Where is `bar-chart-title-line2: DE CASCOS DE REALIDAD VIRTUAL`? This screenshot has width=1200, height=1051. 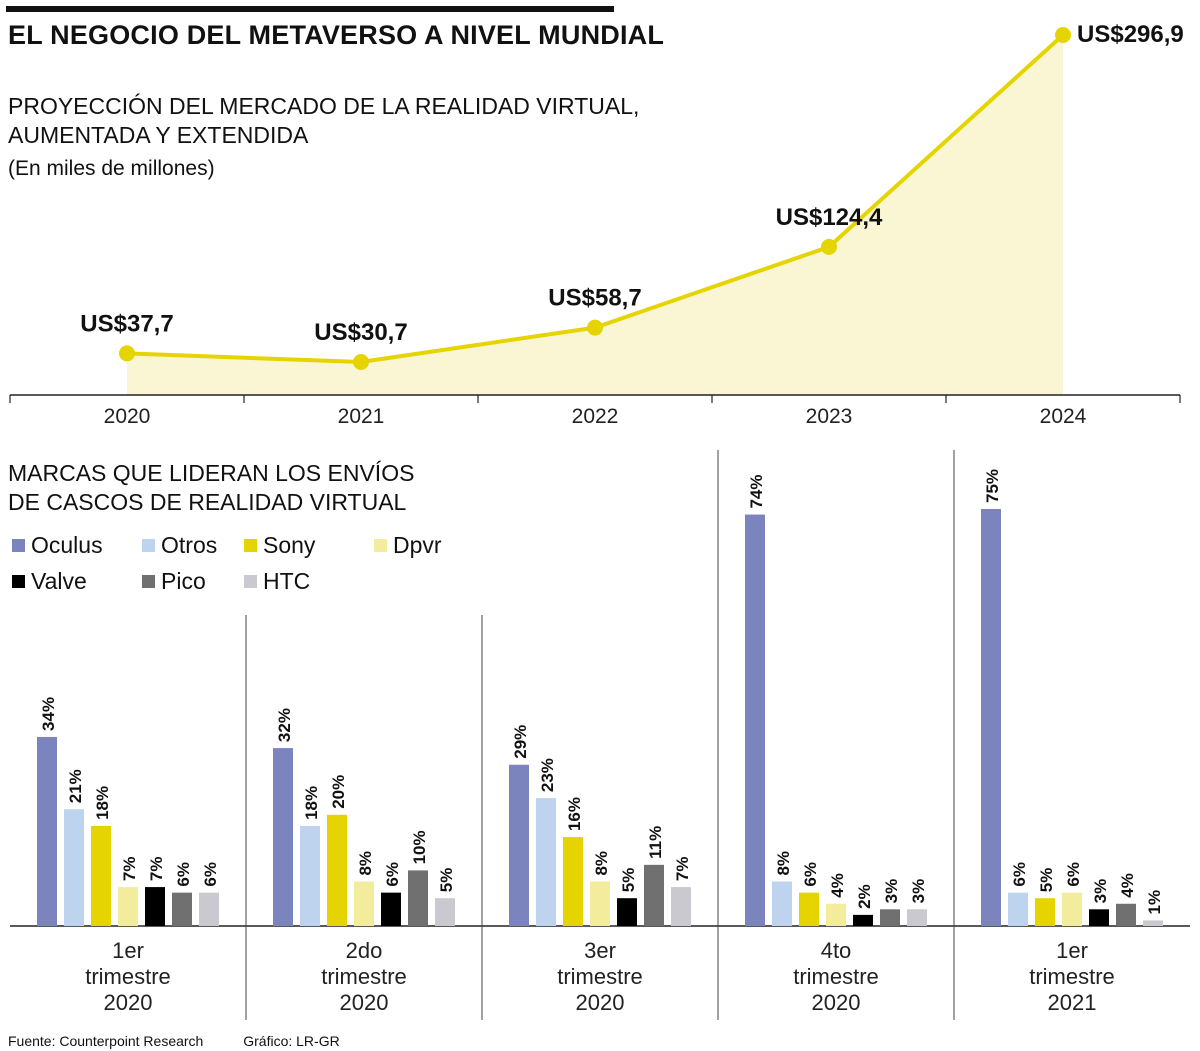 bar-chart-title-line2: DE CASCOS DE REALIDAD VIRTUAL is located at coordinates (207, 502).